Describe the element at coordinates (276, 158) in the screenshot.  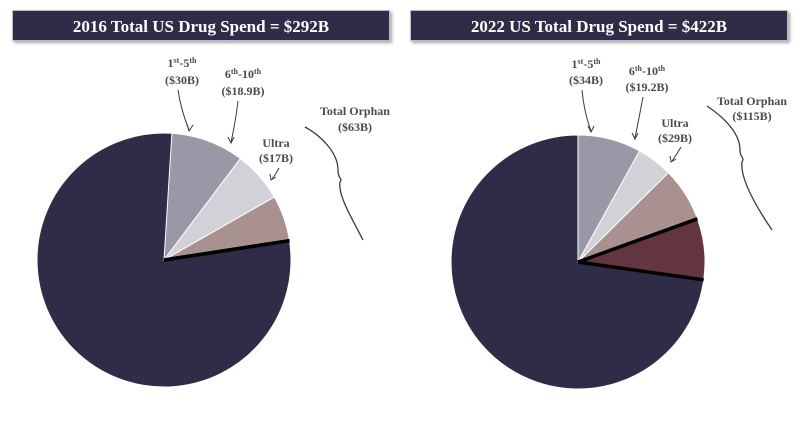
I see `label-2016-ultra-value: ($17B)` at that location.